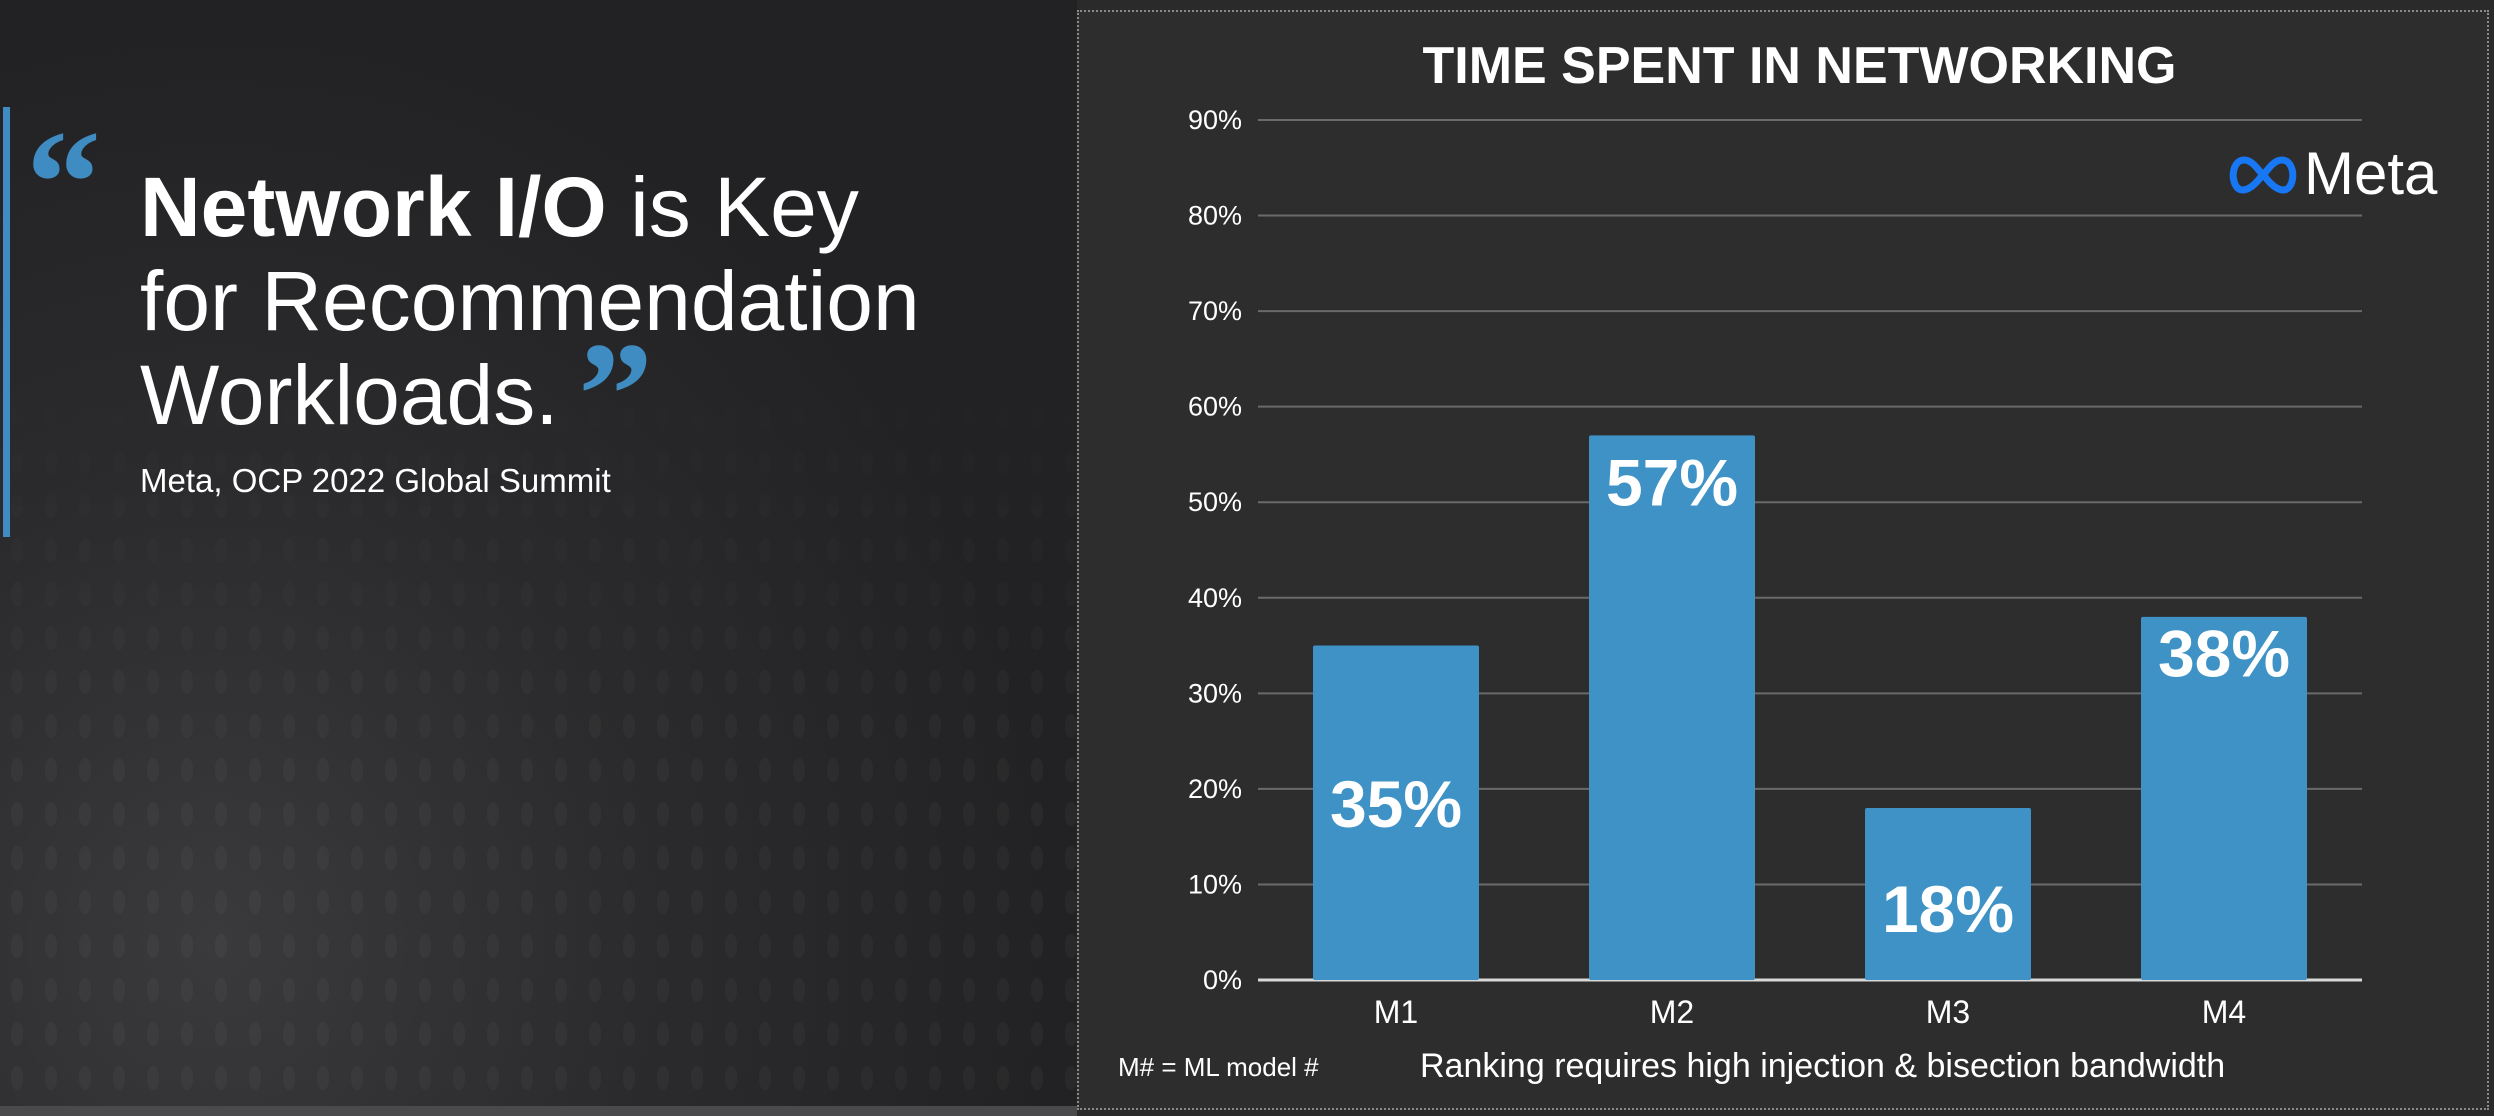 This screenshot has height=1116, width=2494. I want to click on close-quote-icon: ”, so click(615, 395).